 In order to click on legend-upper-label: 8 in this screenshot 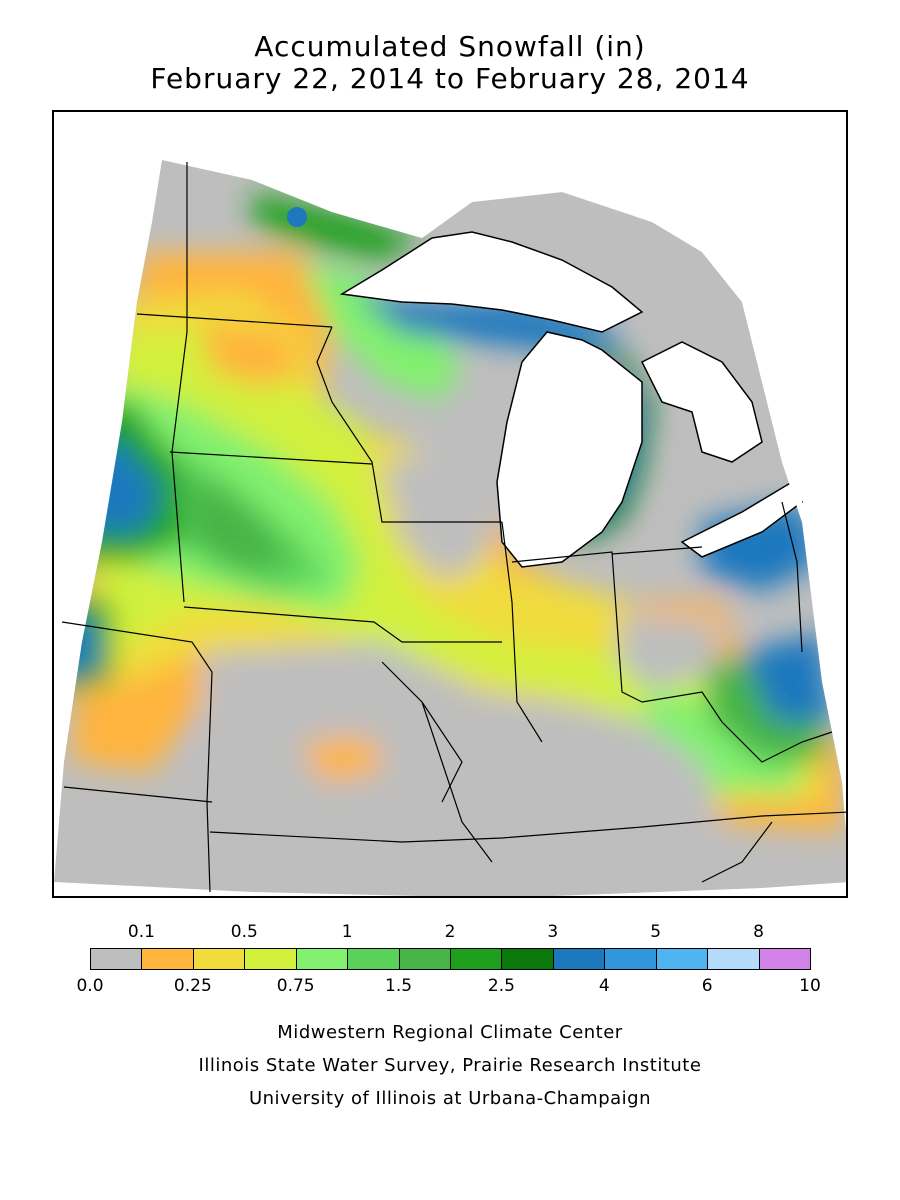, I will do `click(758, 932)`.